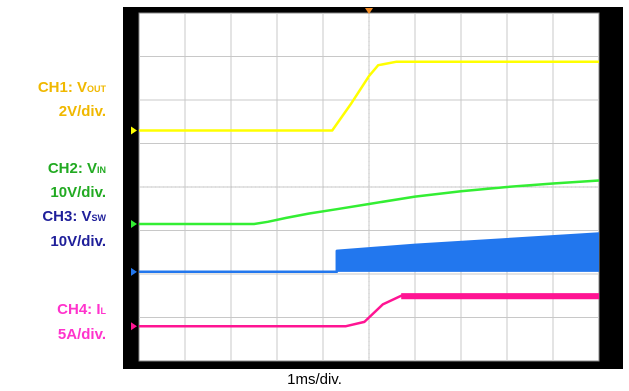 The width and height of the screenshot is (629, 391). Describe the element at coordinates (134, 130) in the screenshot. I see `ch1-ground-marker` at that location.